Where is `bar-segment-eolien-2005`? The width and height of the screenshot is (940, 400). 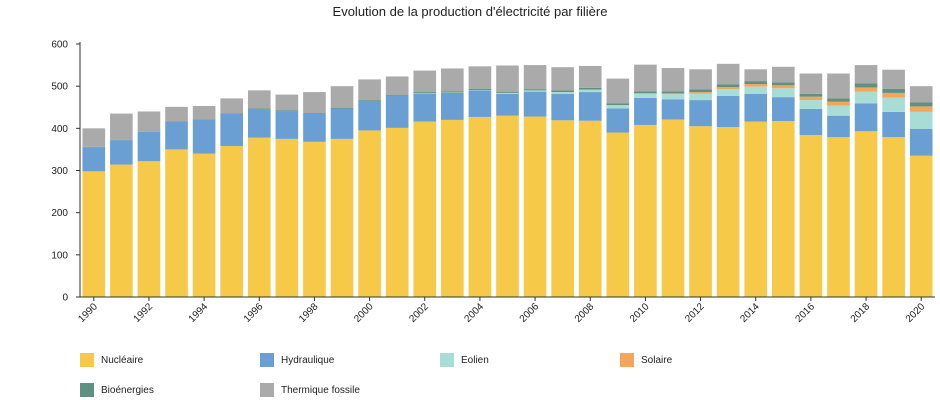 bar-segment-eolien-2005 is located at coordinates (507, 93).